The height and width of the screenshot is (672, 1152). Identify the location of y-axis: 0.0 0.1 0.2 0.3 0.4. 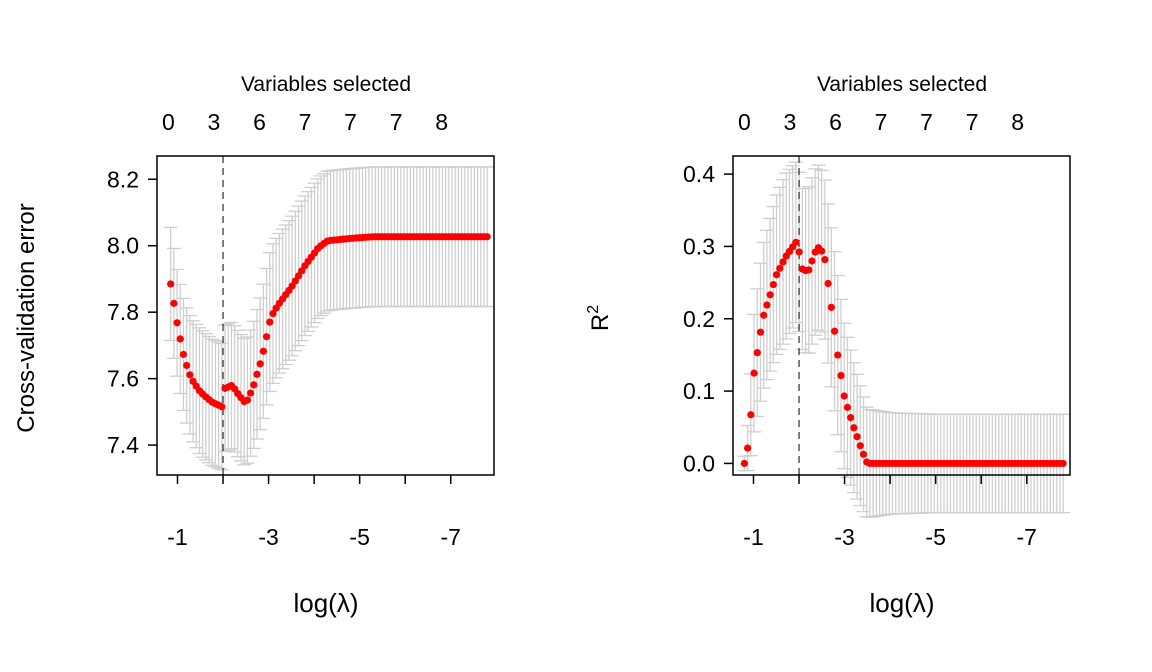
(708, 318).